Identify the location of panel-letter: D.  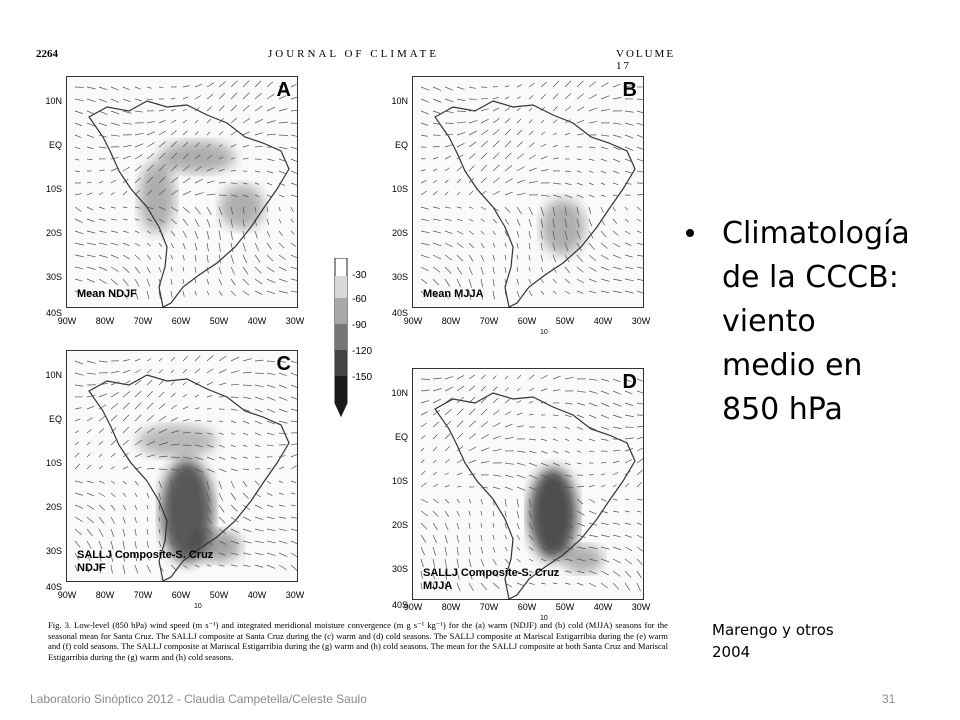
(629, 382).